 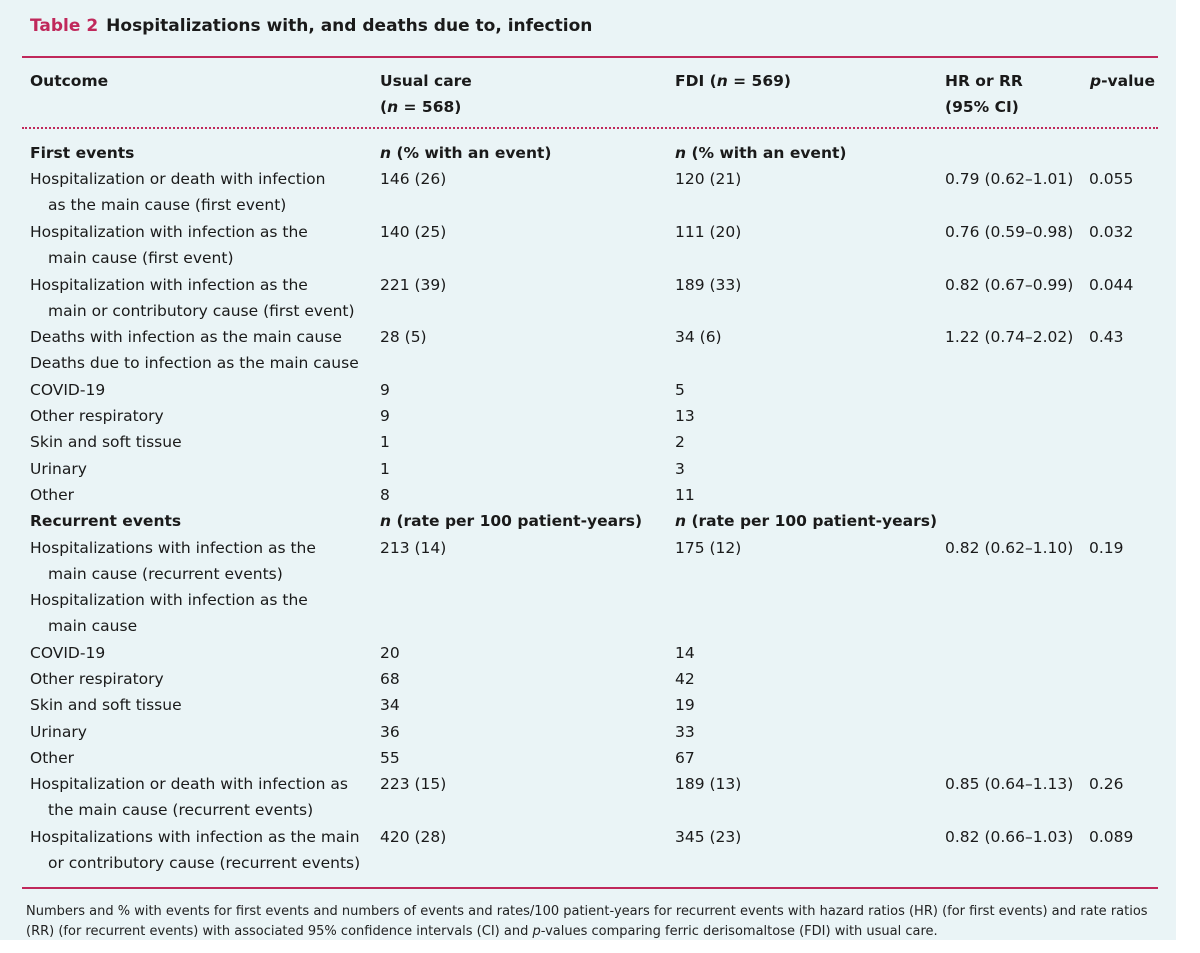 What do you see at coordinates (1009, 836) in the screenshot?
I see `hr-cell: 0.82 (0.66–1.03)` at bounding box center [1009, 836].